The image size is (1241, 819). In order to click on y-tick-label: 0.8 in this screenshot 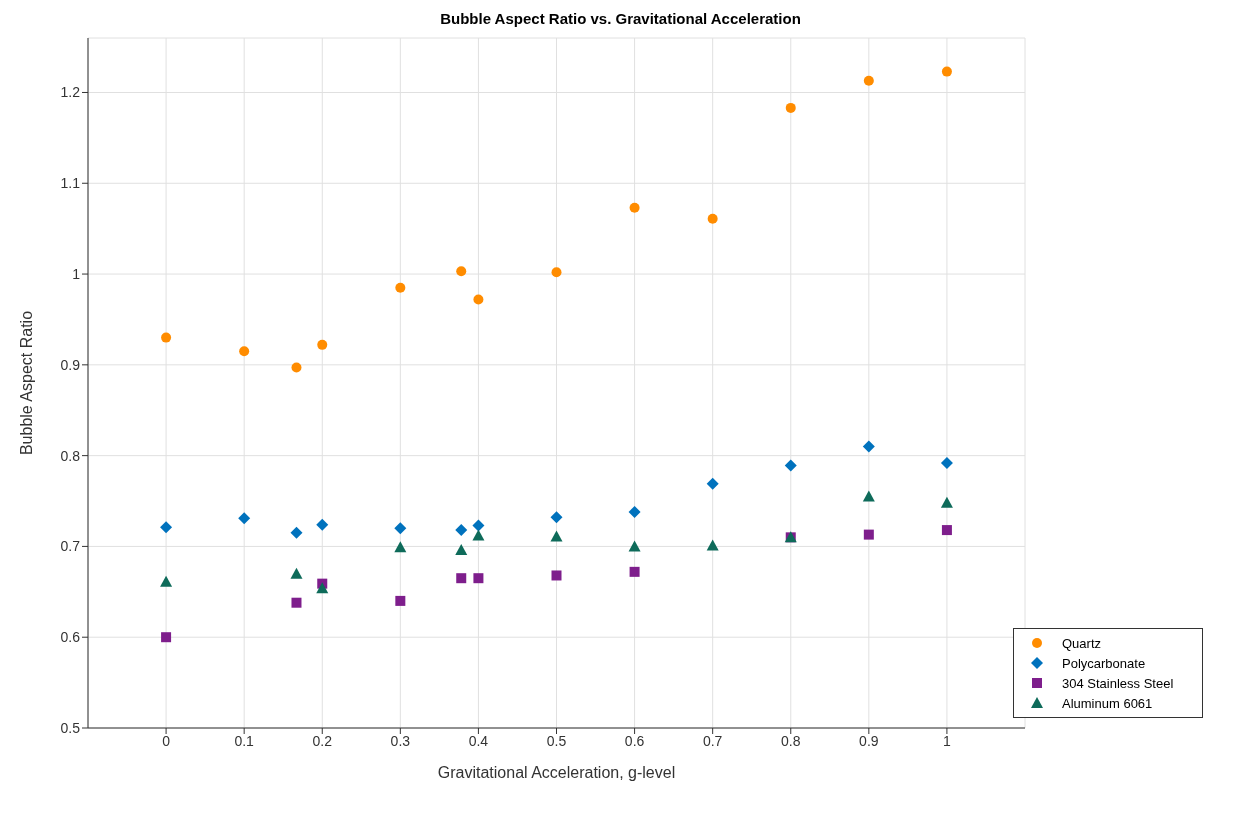, I will do `click(70, 455)`.